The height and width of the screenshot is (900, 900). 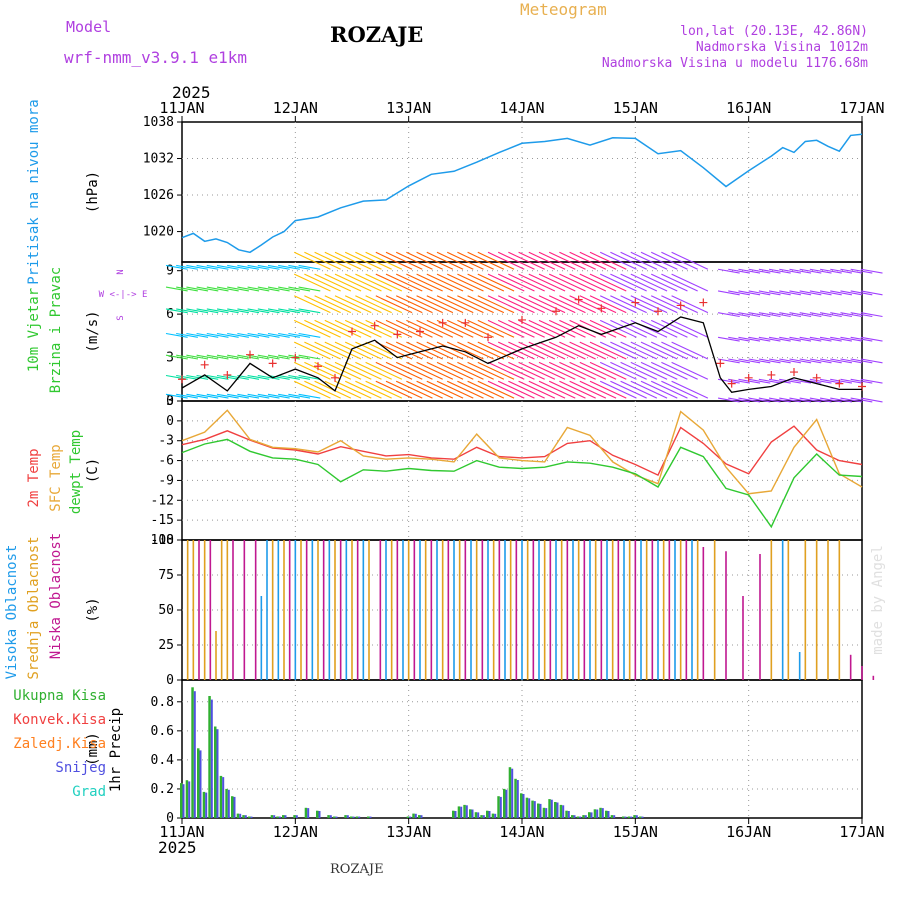 What do you see at coordinates (89, 27) in the screenshot?
I see `model-label: Model` at bounding box center [89, 27].